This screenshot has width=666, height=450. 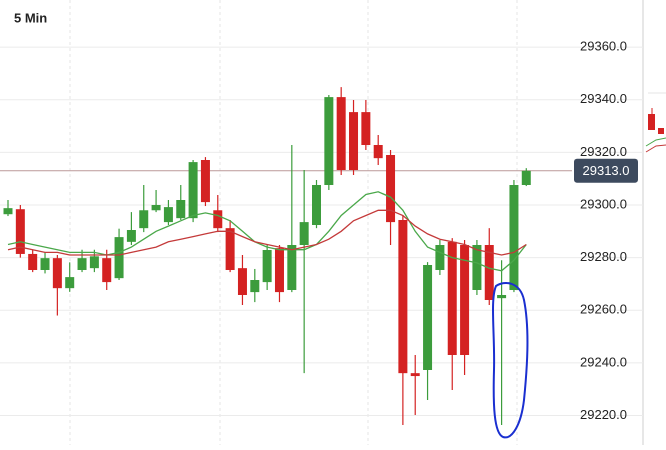 What do you see at coordinates (603, 256) in the screenshot?
I see `y-tick-label: 29280.0` at bounding box center [603, 256].